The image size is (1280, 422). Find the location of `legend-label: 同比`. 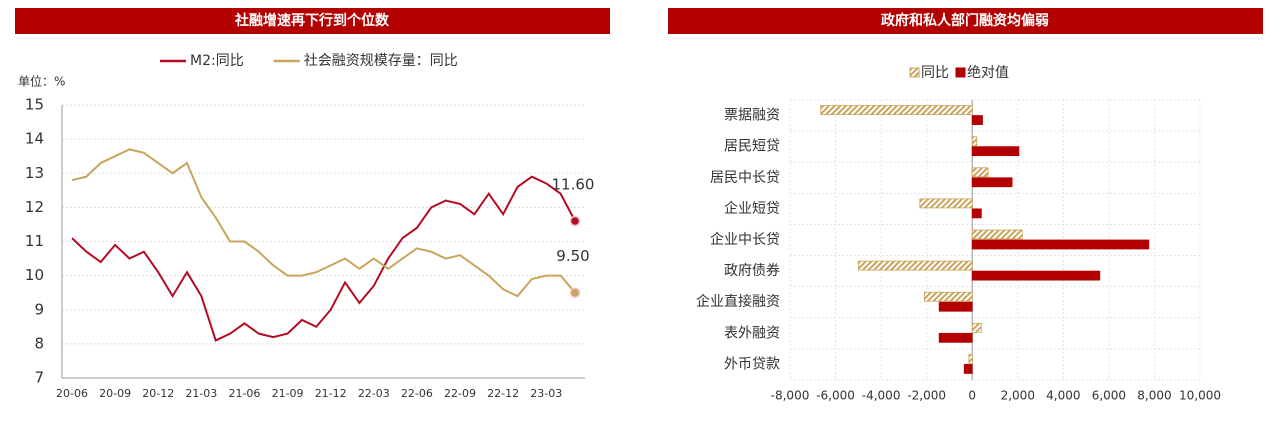

legend-label: 同比 is located at coordinates (935, 73).